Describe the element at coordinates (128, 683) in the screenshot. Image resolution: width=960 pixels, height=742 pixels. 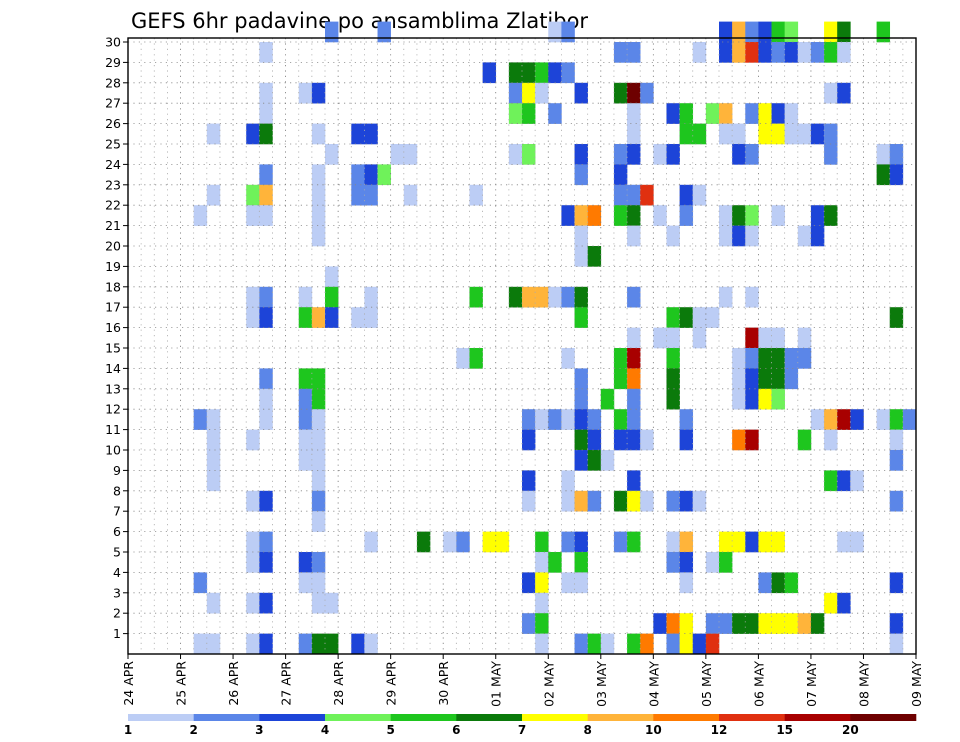
I see `x-tick-label: 24 APR` at that location.